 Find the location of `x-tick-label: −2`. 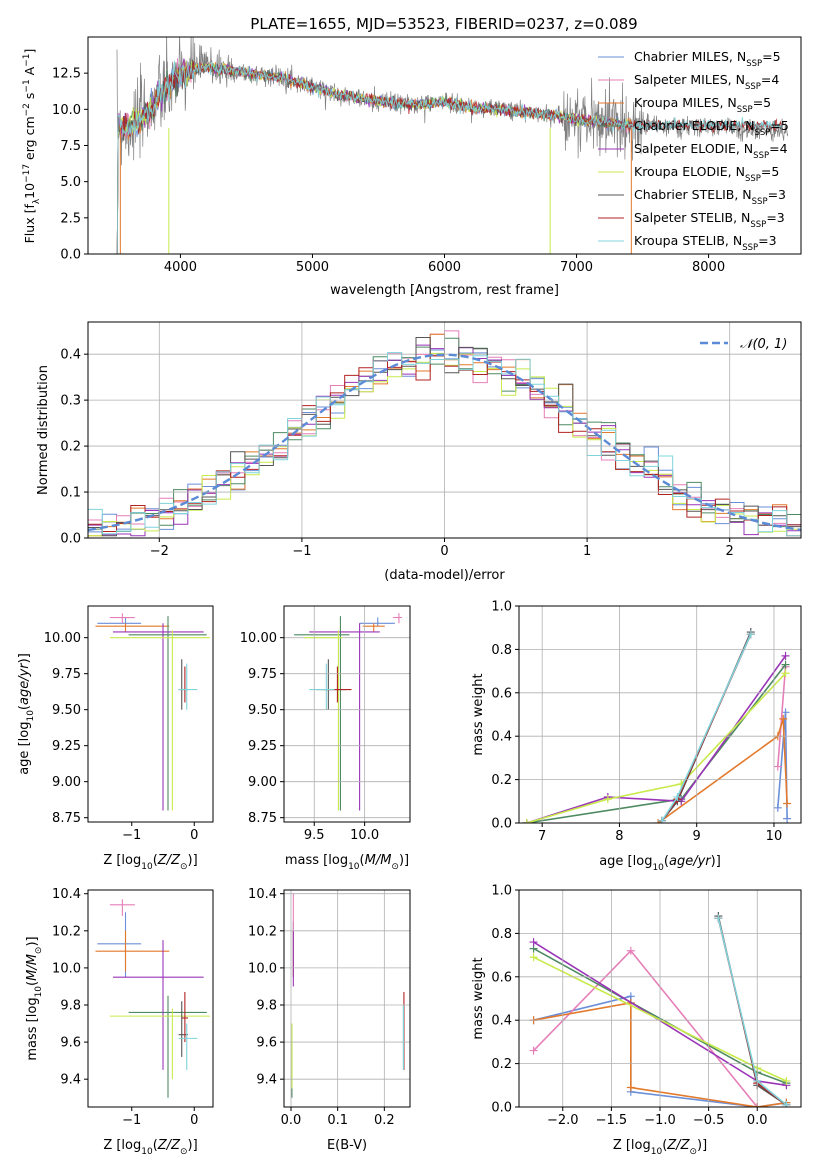

x-tick-label: −2 is located at coordinates (159, 551).